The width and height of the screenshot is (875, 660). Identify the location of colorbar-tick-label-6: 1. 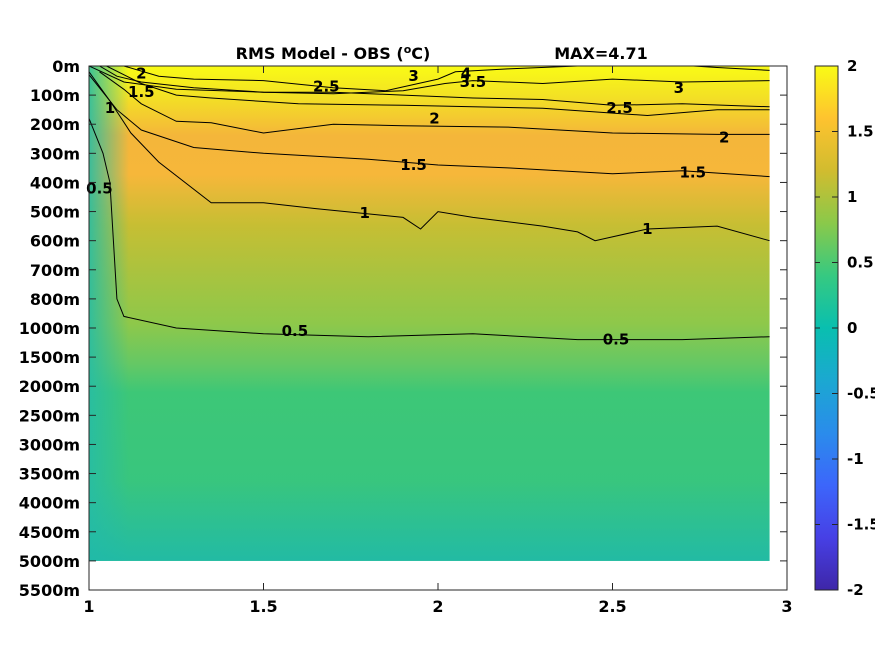
(852, 197).